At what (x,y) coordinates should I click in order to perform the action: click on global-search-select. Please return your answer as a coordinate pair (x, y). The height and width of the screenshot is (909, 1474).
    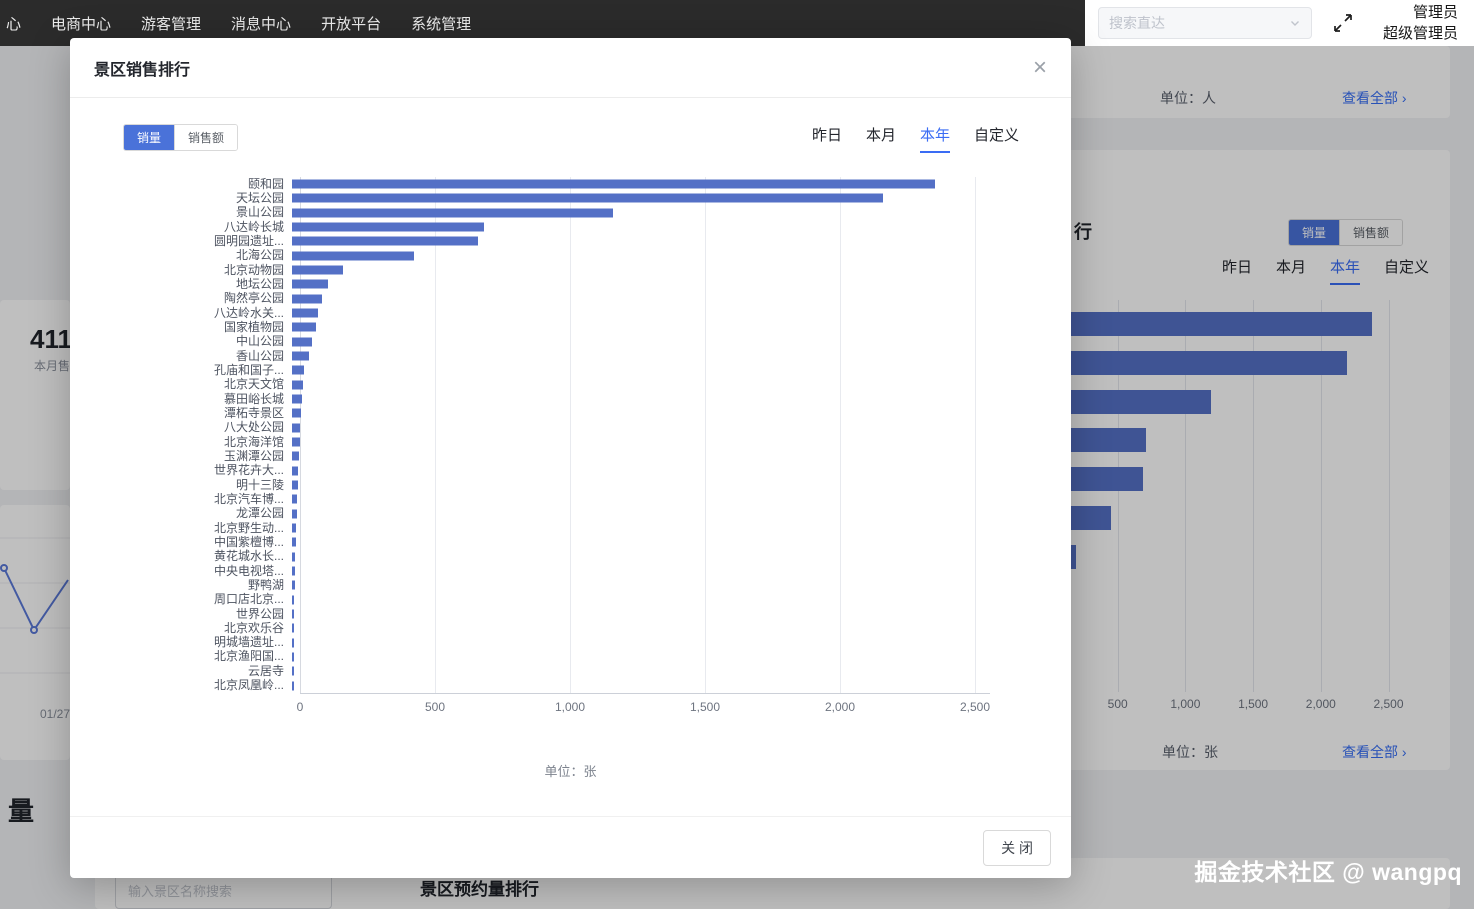
    Looking at the image, I should click on (1205, 23).